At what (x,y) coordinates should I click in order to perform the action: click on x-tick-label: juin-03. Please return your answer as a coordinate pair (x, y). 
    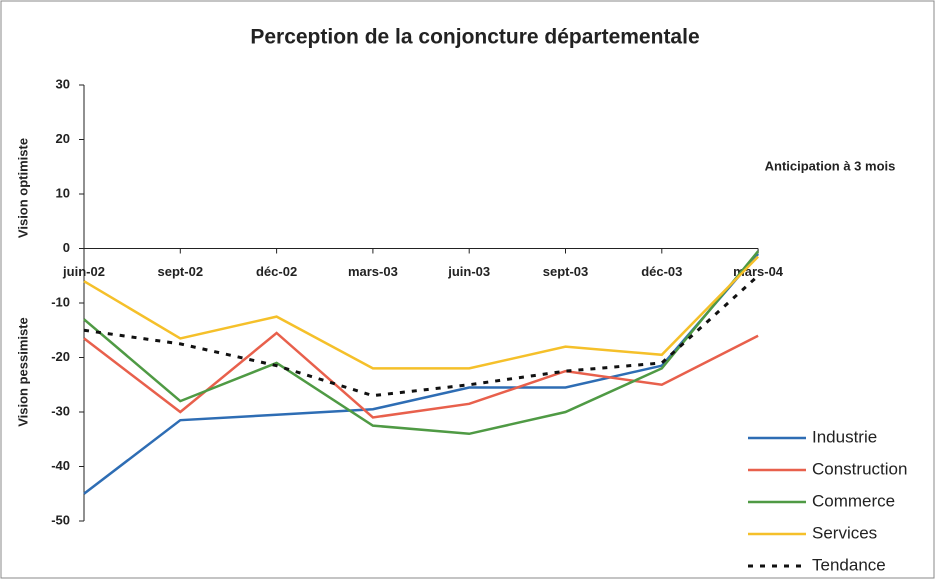
    Looking at the image, I should click on (468, 271).